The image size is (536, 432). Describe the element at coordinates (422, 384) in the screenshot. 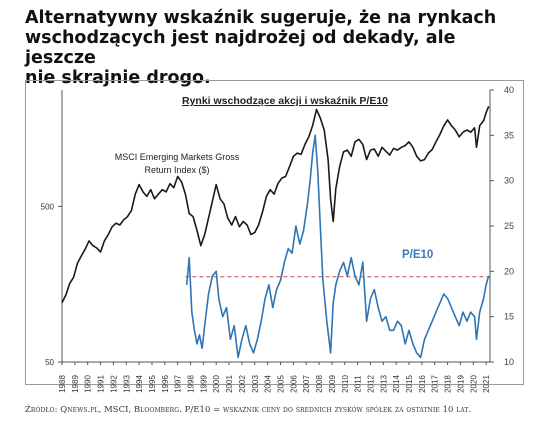

I see `x-axis-tick-label: 2016` at that location.